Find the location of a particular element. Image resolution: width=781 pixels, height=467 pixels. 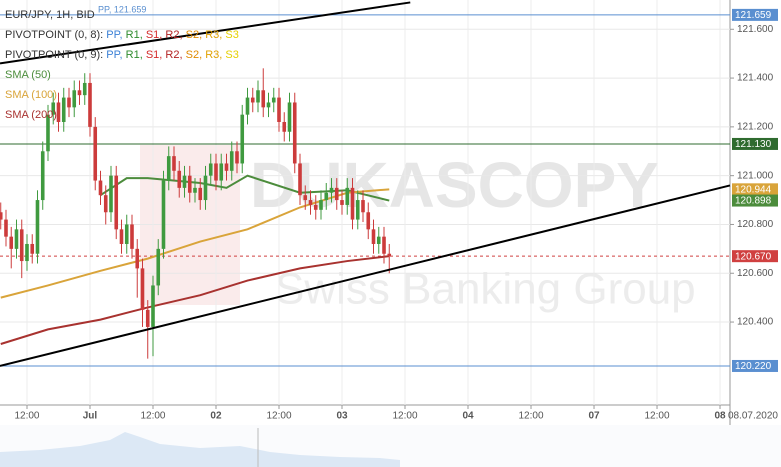

price-tag: 121.659 is located at coordinates (755, 14).